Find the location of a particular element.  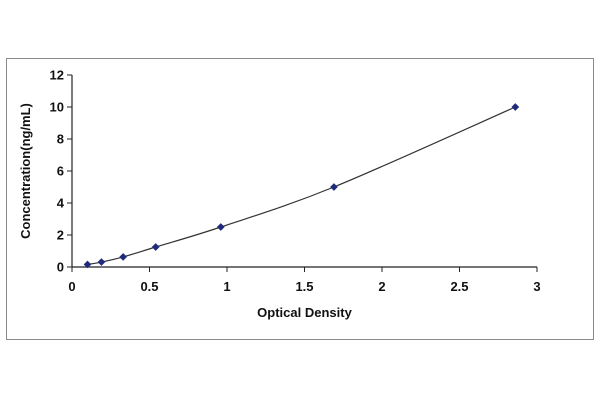

x-axis-ticks: 0 0.5 1 1.5 2 2.5 3 is located at coordinates (304, 280).